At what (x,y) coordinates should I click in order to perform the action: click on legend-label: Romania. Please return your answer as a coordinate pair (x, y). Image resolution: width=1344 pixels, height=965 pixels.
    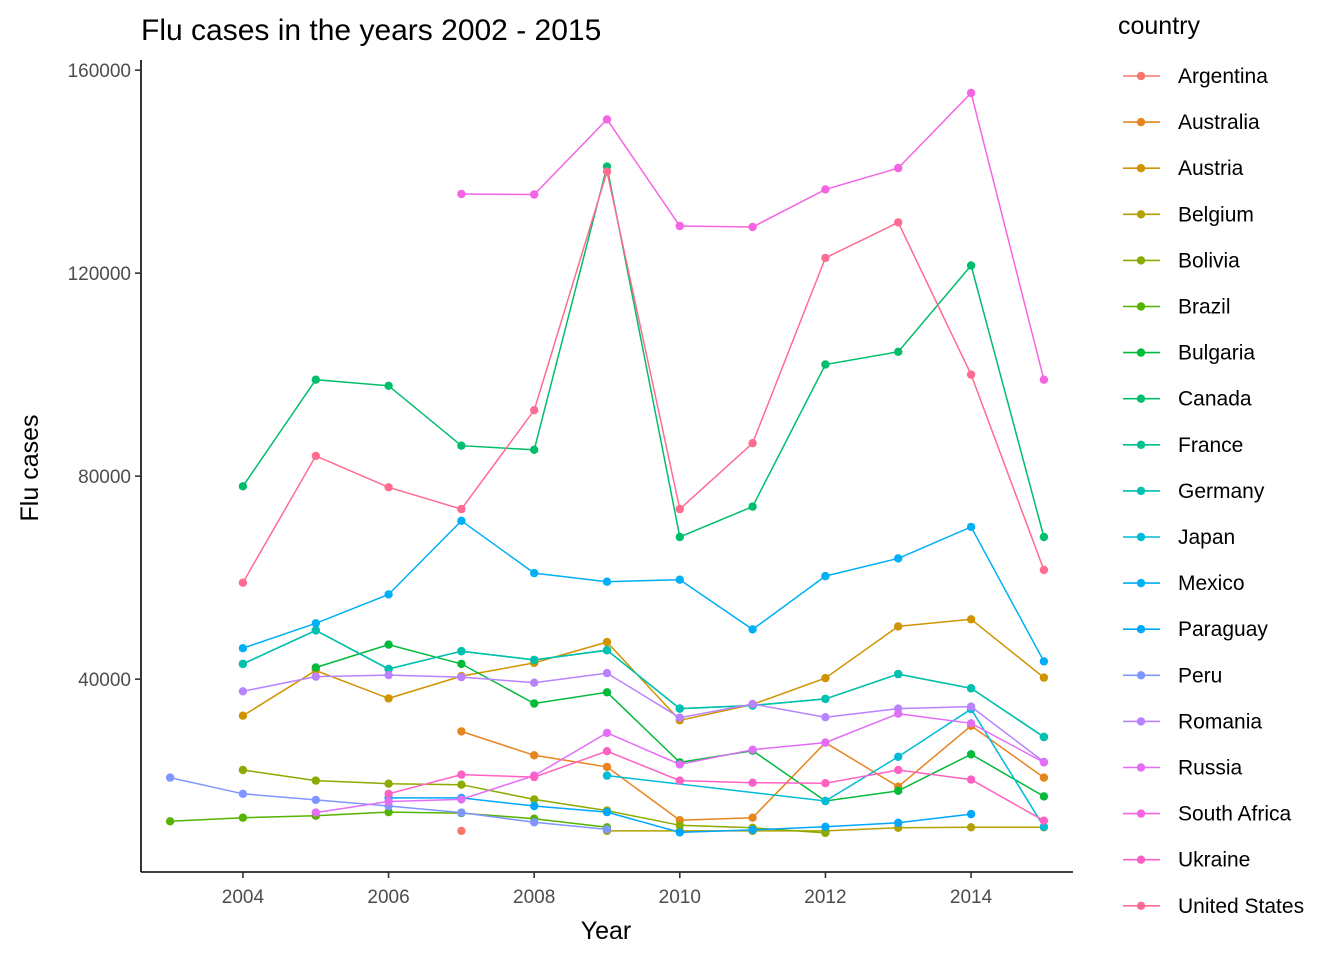
    Looking at the image, I should click on (1220, 721).